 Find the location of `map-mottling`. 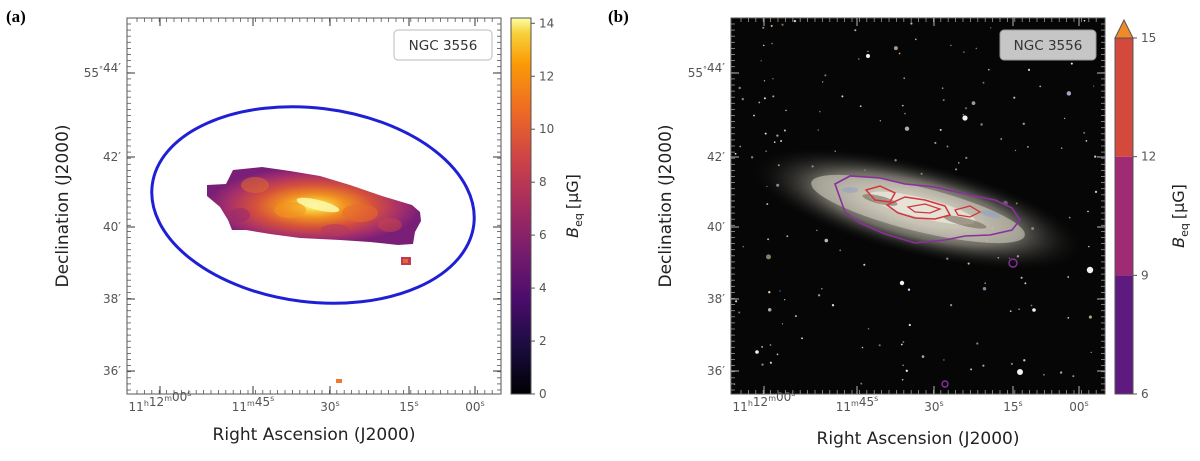

map-mottling is located at coordinates (316, 206).